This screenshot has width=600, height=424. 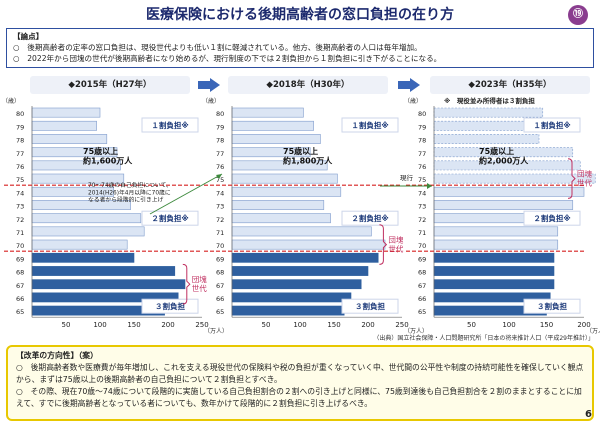 I want to click on age-tick-label: 65, so click(x=20, y=312).